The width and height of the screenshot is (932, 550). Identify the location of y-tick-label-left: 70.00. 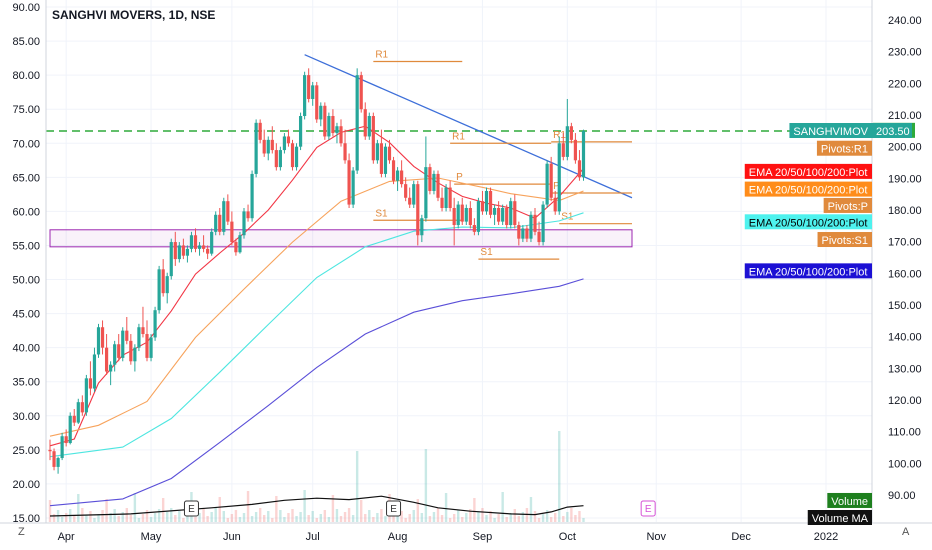
(26, 144).